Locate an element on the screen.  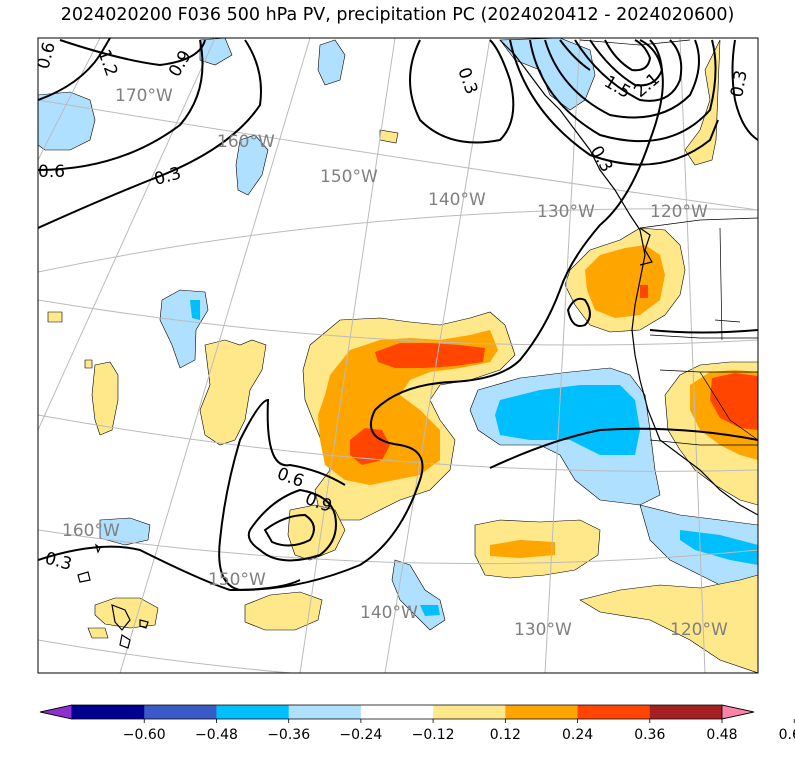
lon-label-120w: 120°W is located at coordinates (679, 212).